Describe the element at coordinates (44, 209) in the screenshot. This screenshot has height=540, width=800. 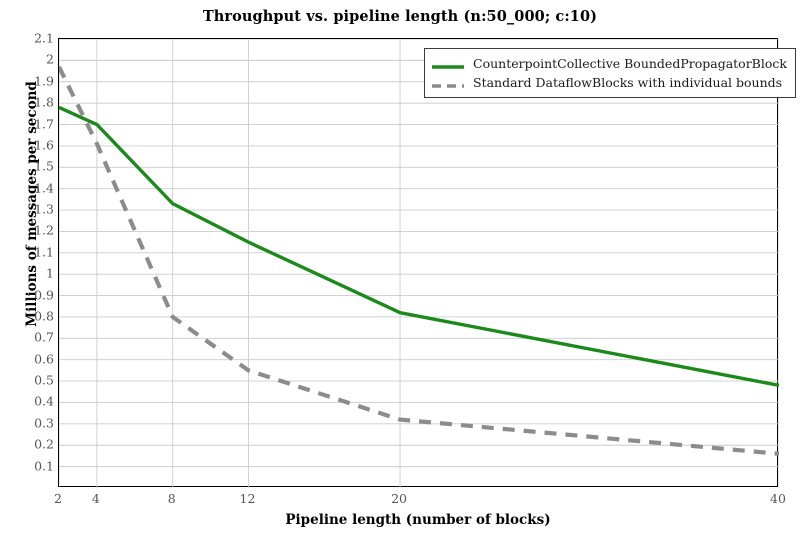
I see `y-tick-label: 1.3` at that location.